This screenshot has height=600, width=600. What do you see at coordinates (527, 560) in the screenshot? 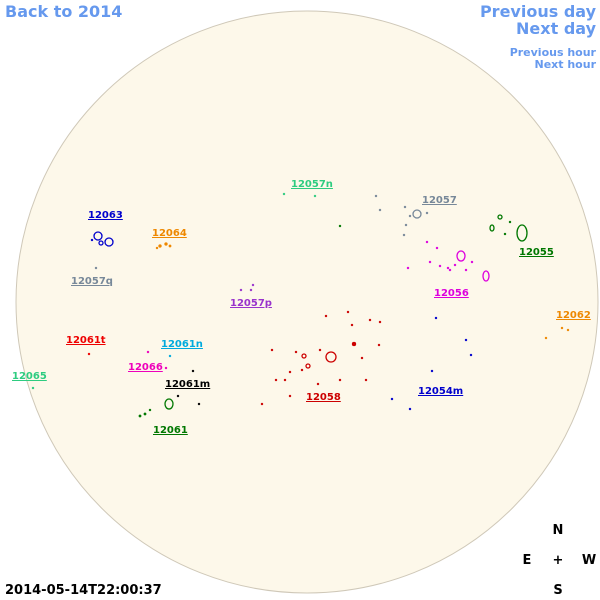
I see `compass-east: E` at bounding box center [527, 560].